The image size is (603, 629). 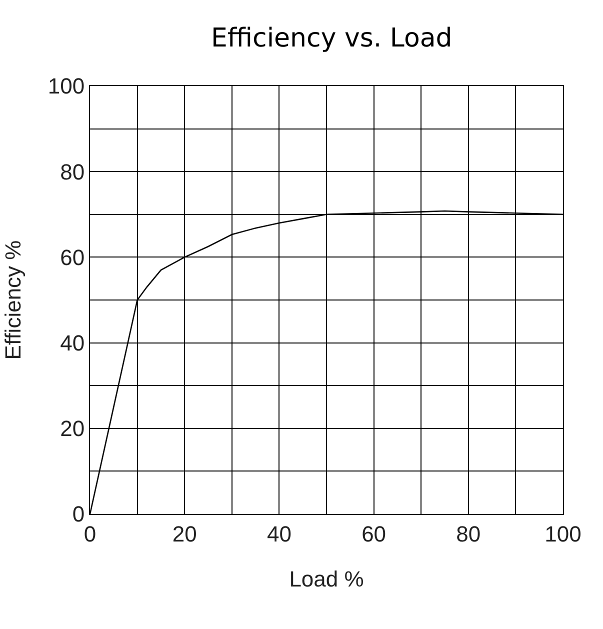 What do you see at coordinates (331, 39) in the screenshot?
I see `chart-title: Efficiency vs. Load` at bounding box center [331, 39].